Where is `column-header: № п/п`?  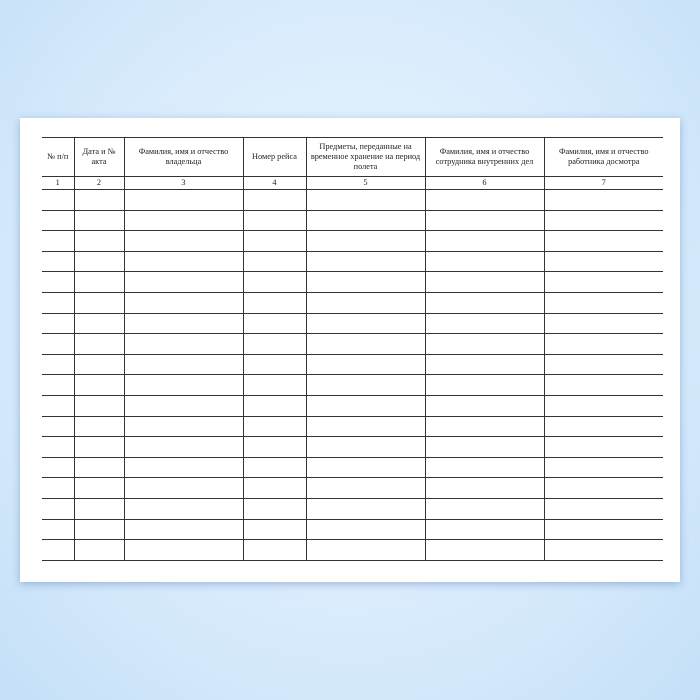
column-header: № п/п is located at coordinates (58, 157).